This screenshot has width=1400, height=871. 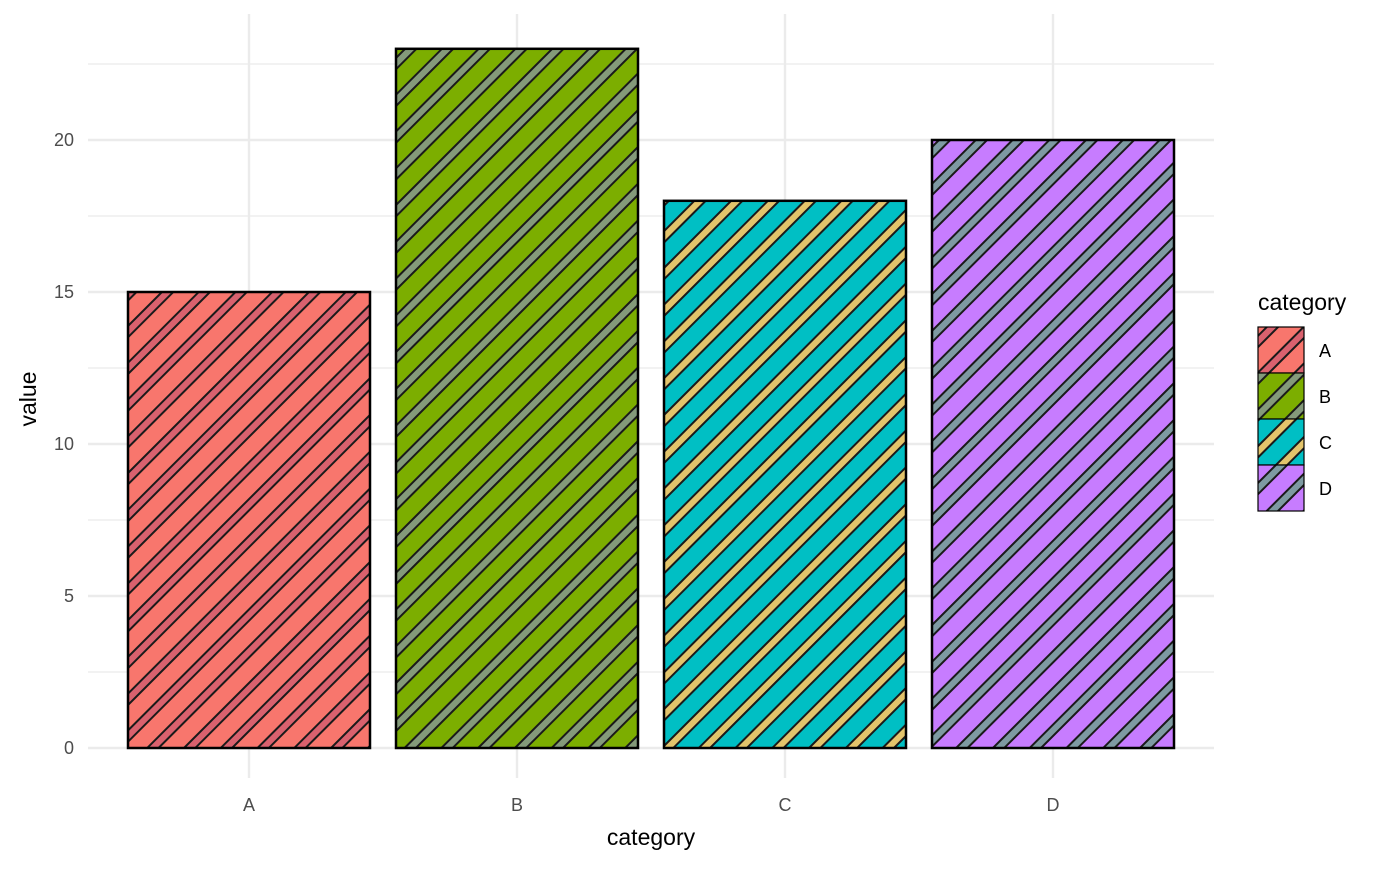 What do you see at coordinates (1302, 302) in the screenshot?
I see `legend-title: category` at bounding box center [1302, 302].